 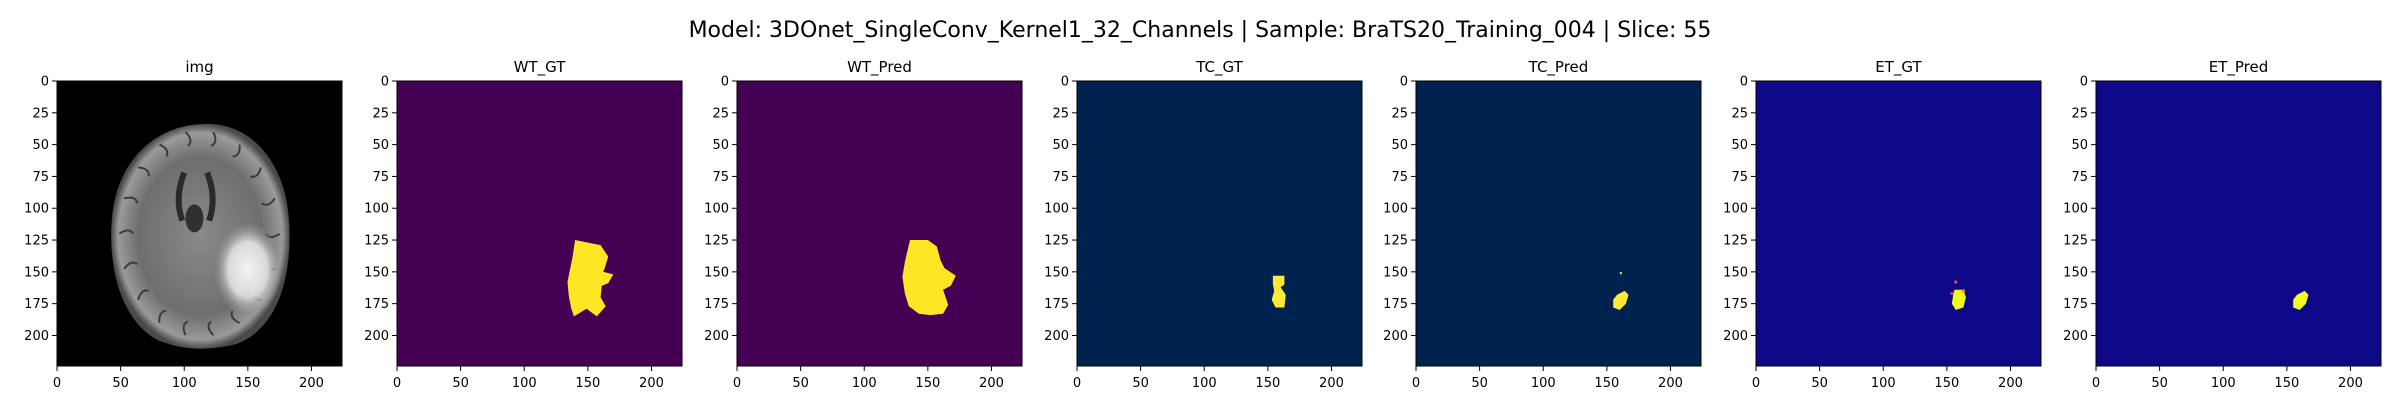 What do you see at coordinates (247, 269) in the screenshot?
I see `lesion` at bounding box center [247, 269].